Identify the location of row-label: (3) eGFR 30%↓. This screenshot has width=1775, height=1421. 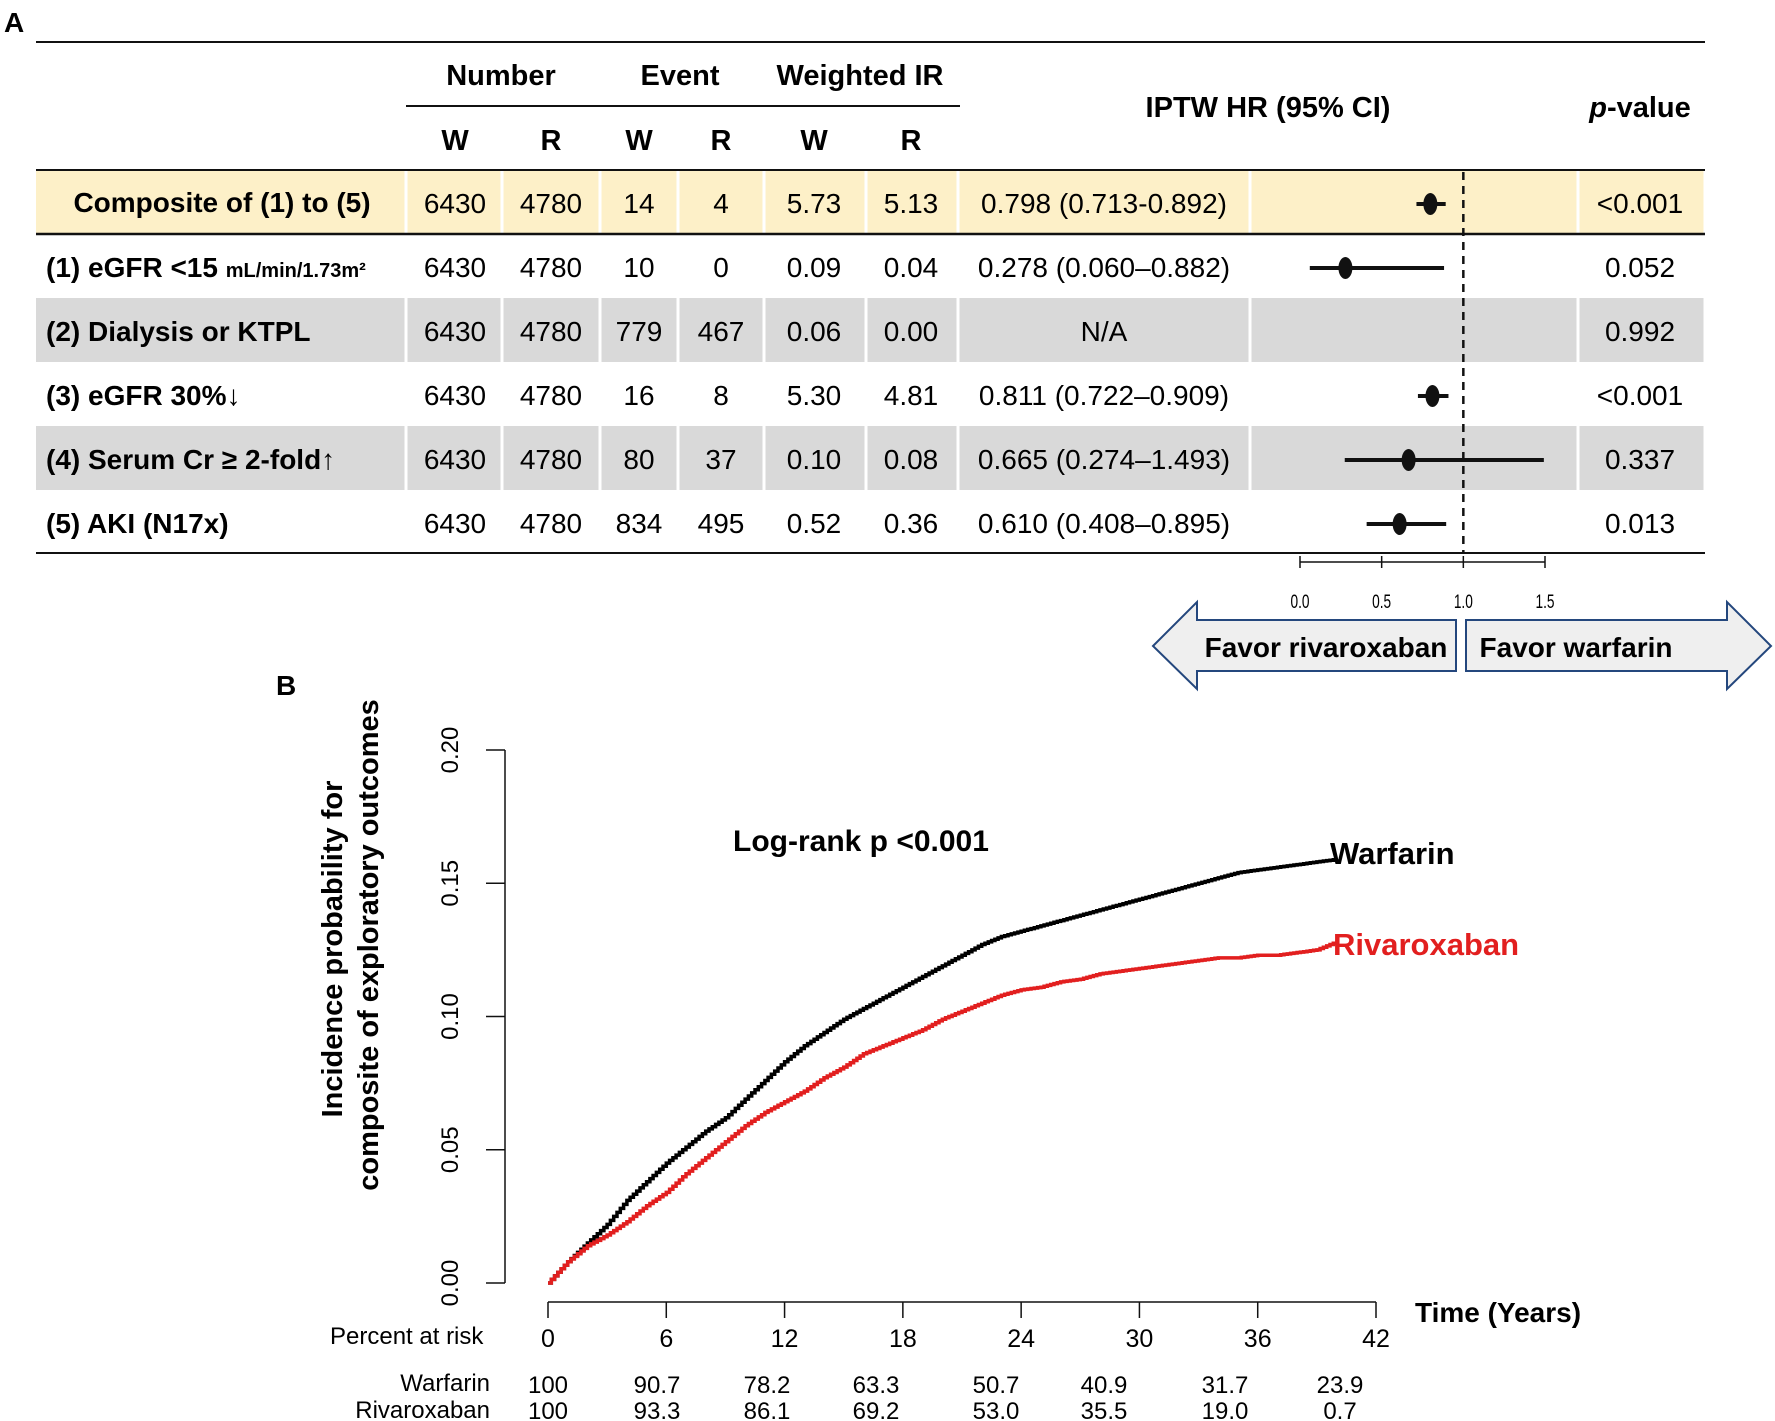
(143, 395).